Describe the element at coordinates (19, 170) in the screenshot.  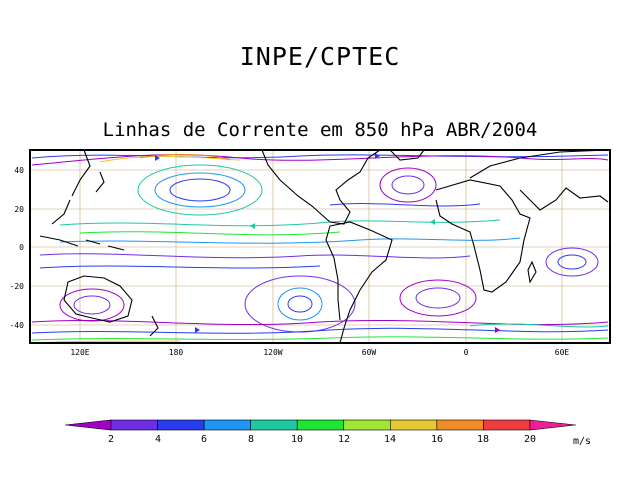
I see `lat-label: 40` at that location.